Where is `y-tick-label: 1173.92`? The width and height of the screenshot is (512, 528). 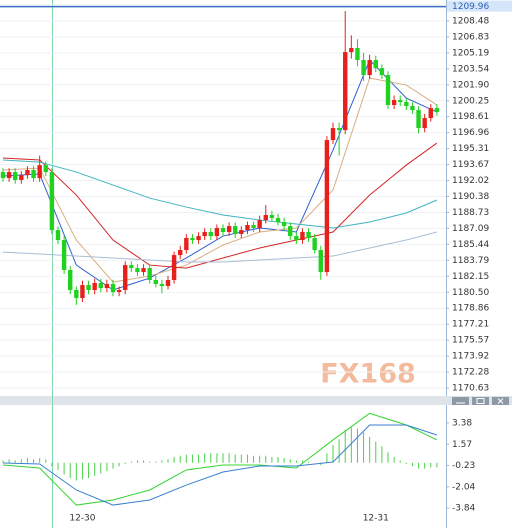
y-tick-label: 1173.92 is located at coordinates (470, 357).